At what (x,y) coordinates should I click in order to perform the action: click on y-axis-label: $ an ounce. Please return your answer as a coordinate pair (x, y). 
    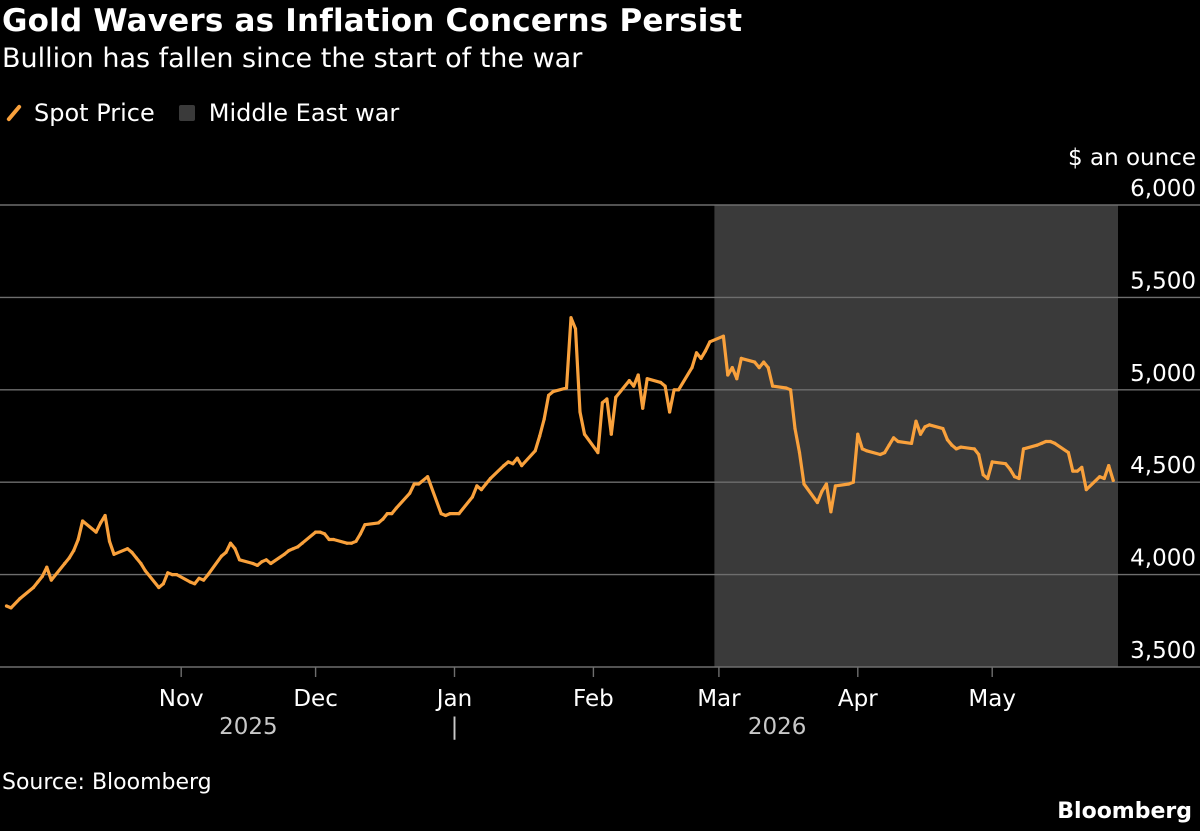
    Looking at the image, I should click on (1132, 158).